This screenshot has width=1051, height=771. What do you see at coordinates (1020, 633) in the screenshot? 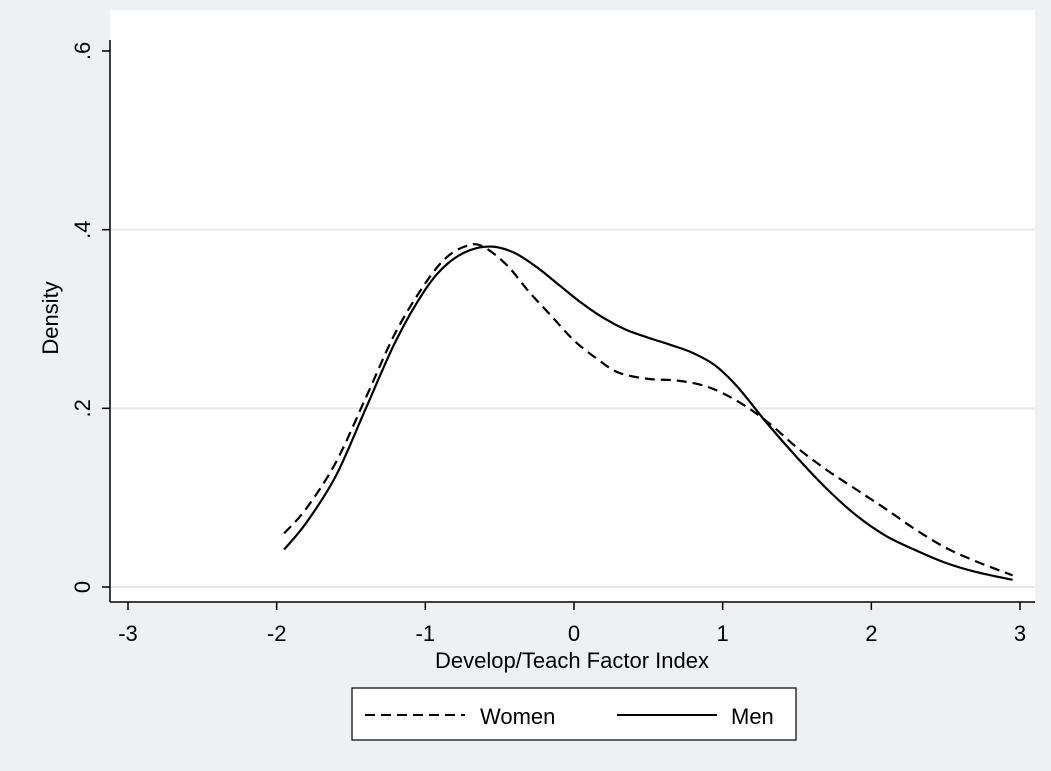
I see `x-tick-label: 3` at bounding box center [1020, 633].